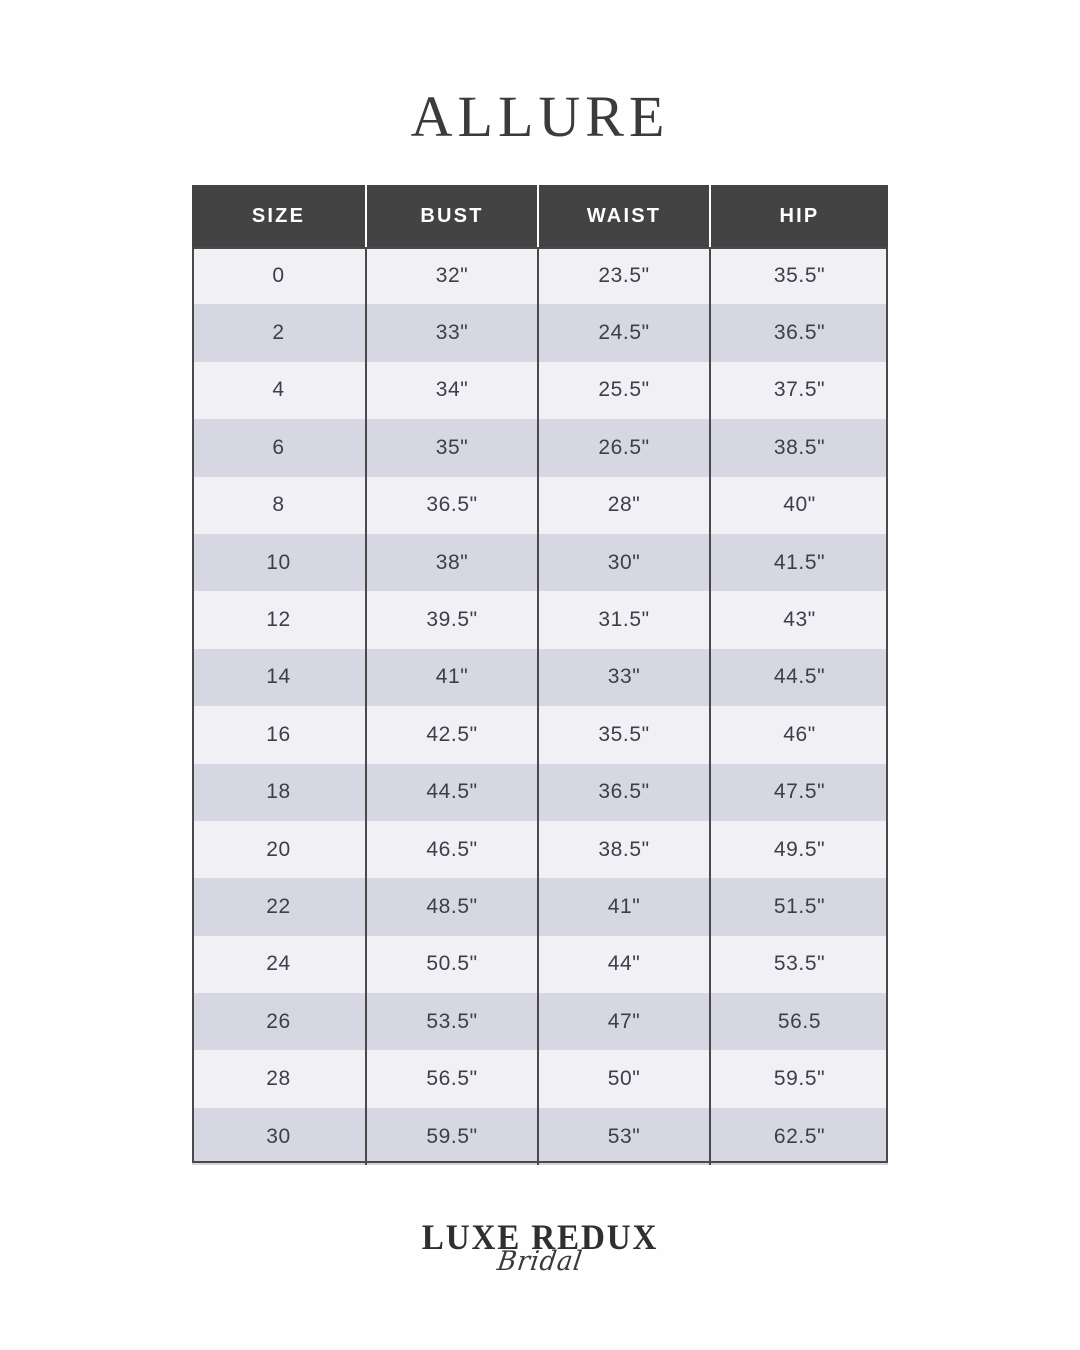 The height and width of the screenshot is (1350, 1080). Describe the element at coordinates (624, 677) in the screenshot. I see `cell-waist: 33"` at that location.